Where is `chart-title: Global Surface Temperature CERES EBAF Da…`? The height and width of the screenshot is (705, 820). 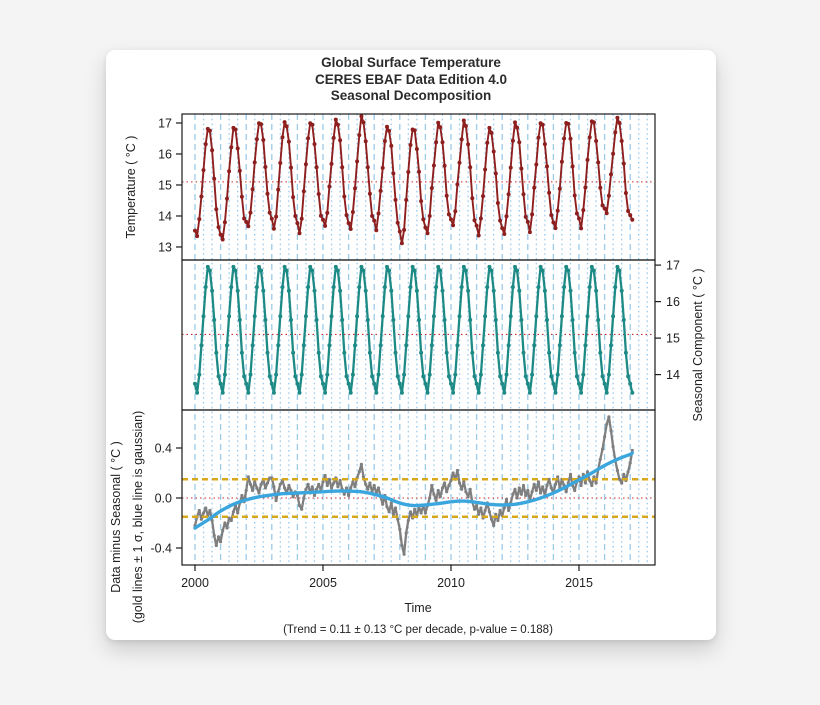
chart-title: Global Surface Temperature CERES EBAF Da… is located at coordinates (411, 80).